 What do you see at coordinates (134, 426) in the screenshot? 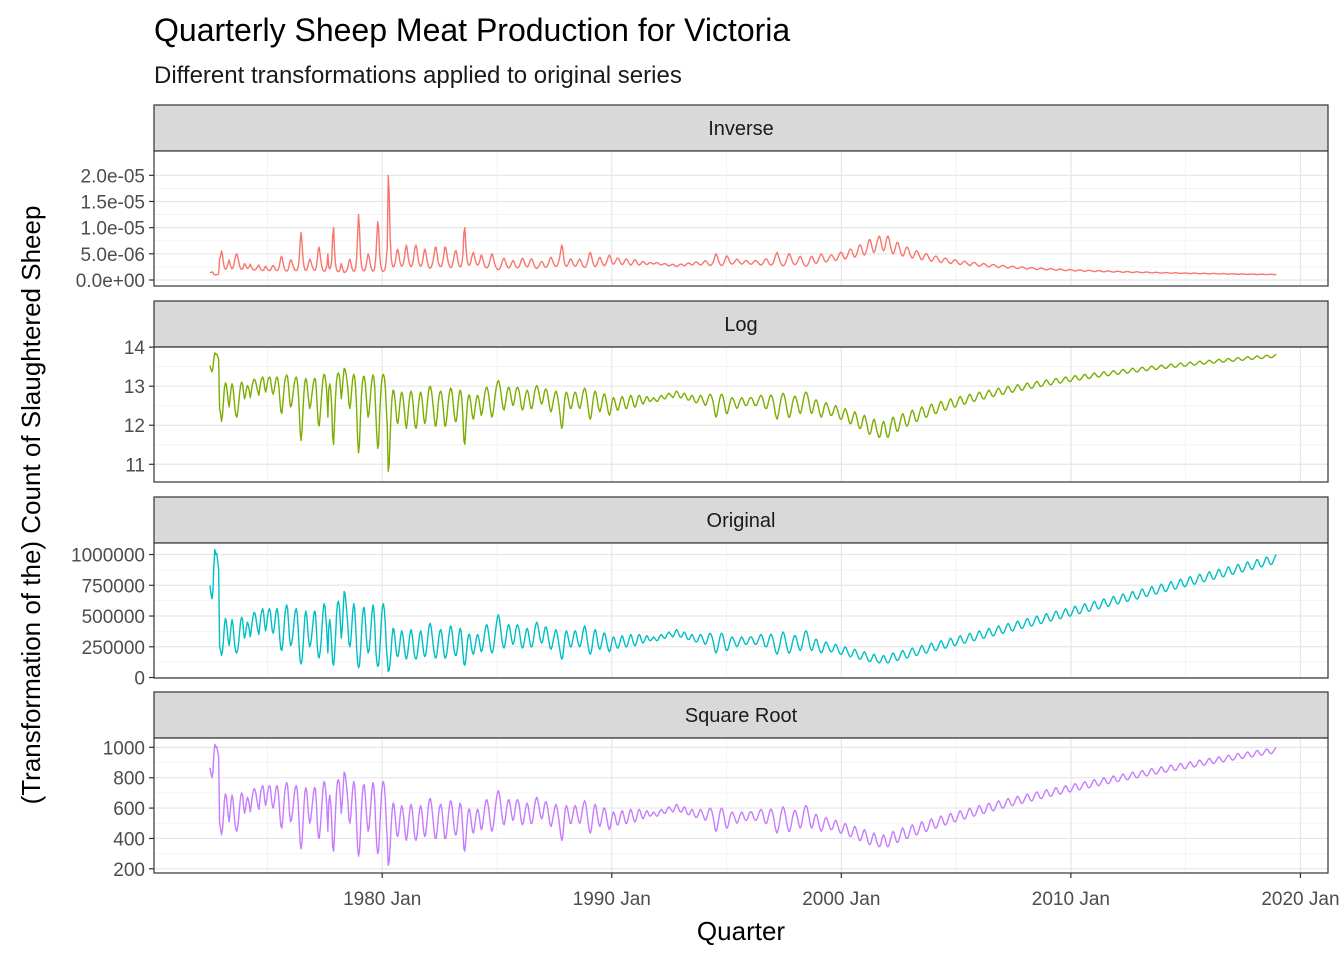
I see `y-tick-label: 12` at bounding box center [134, 426].